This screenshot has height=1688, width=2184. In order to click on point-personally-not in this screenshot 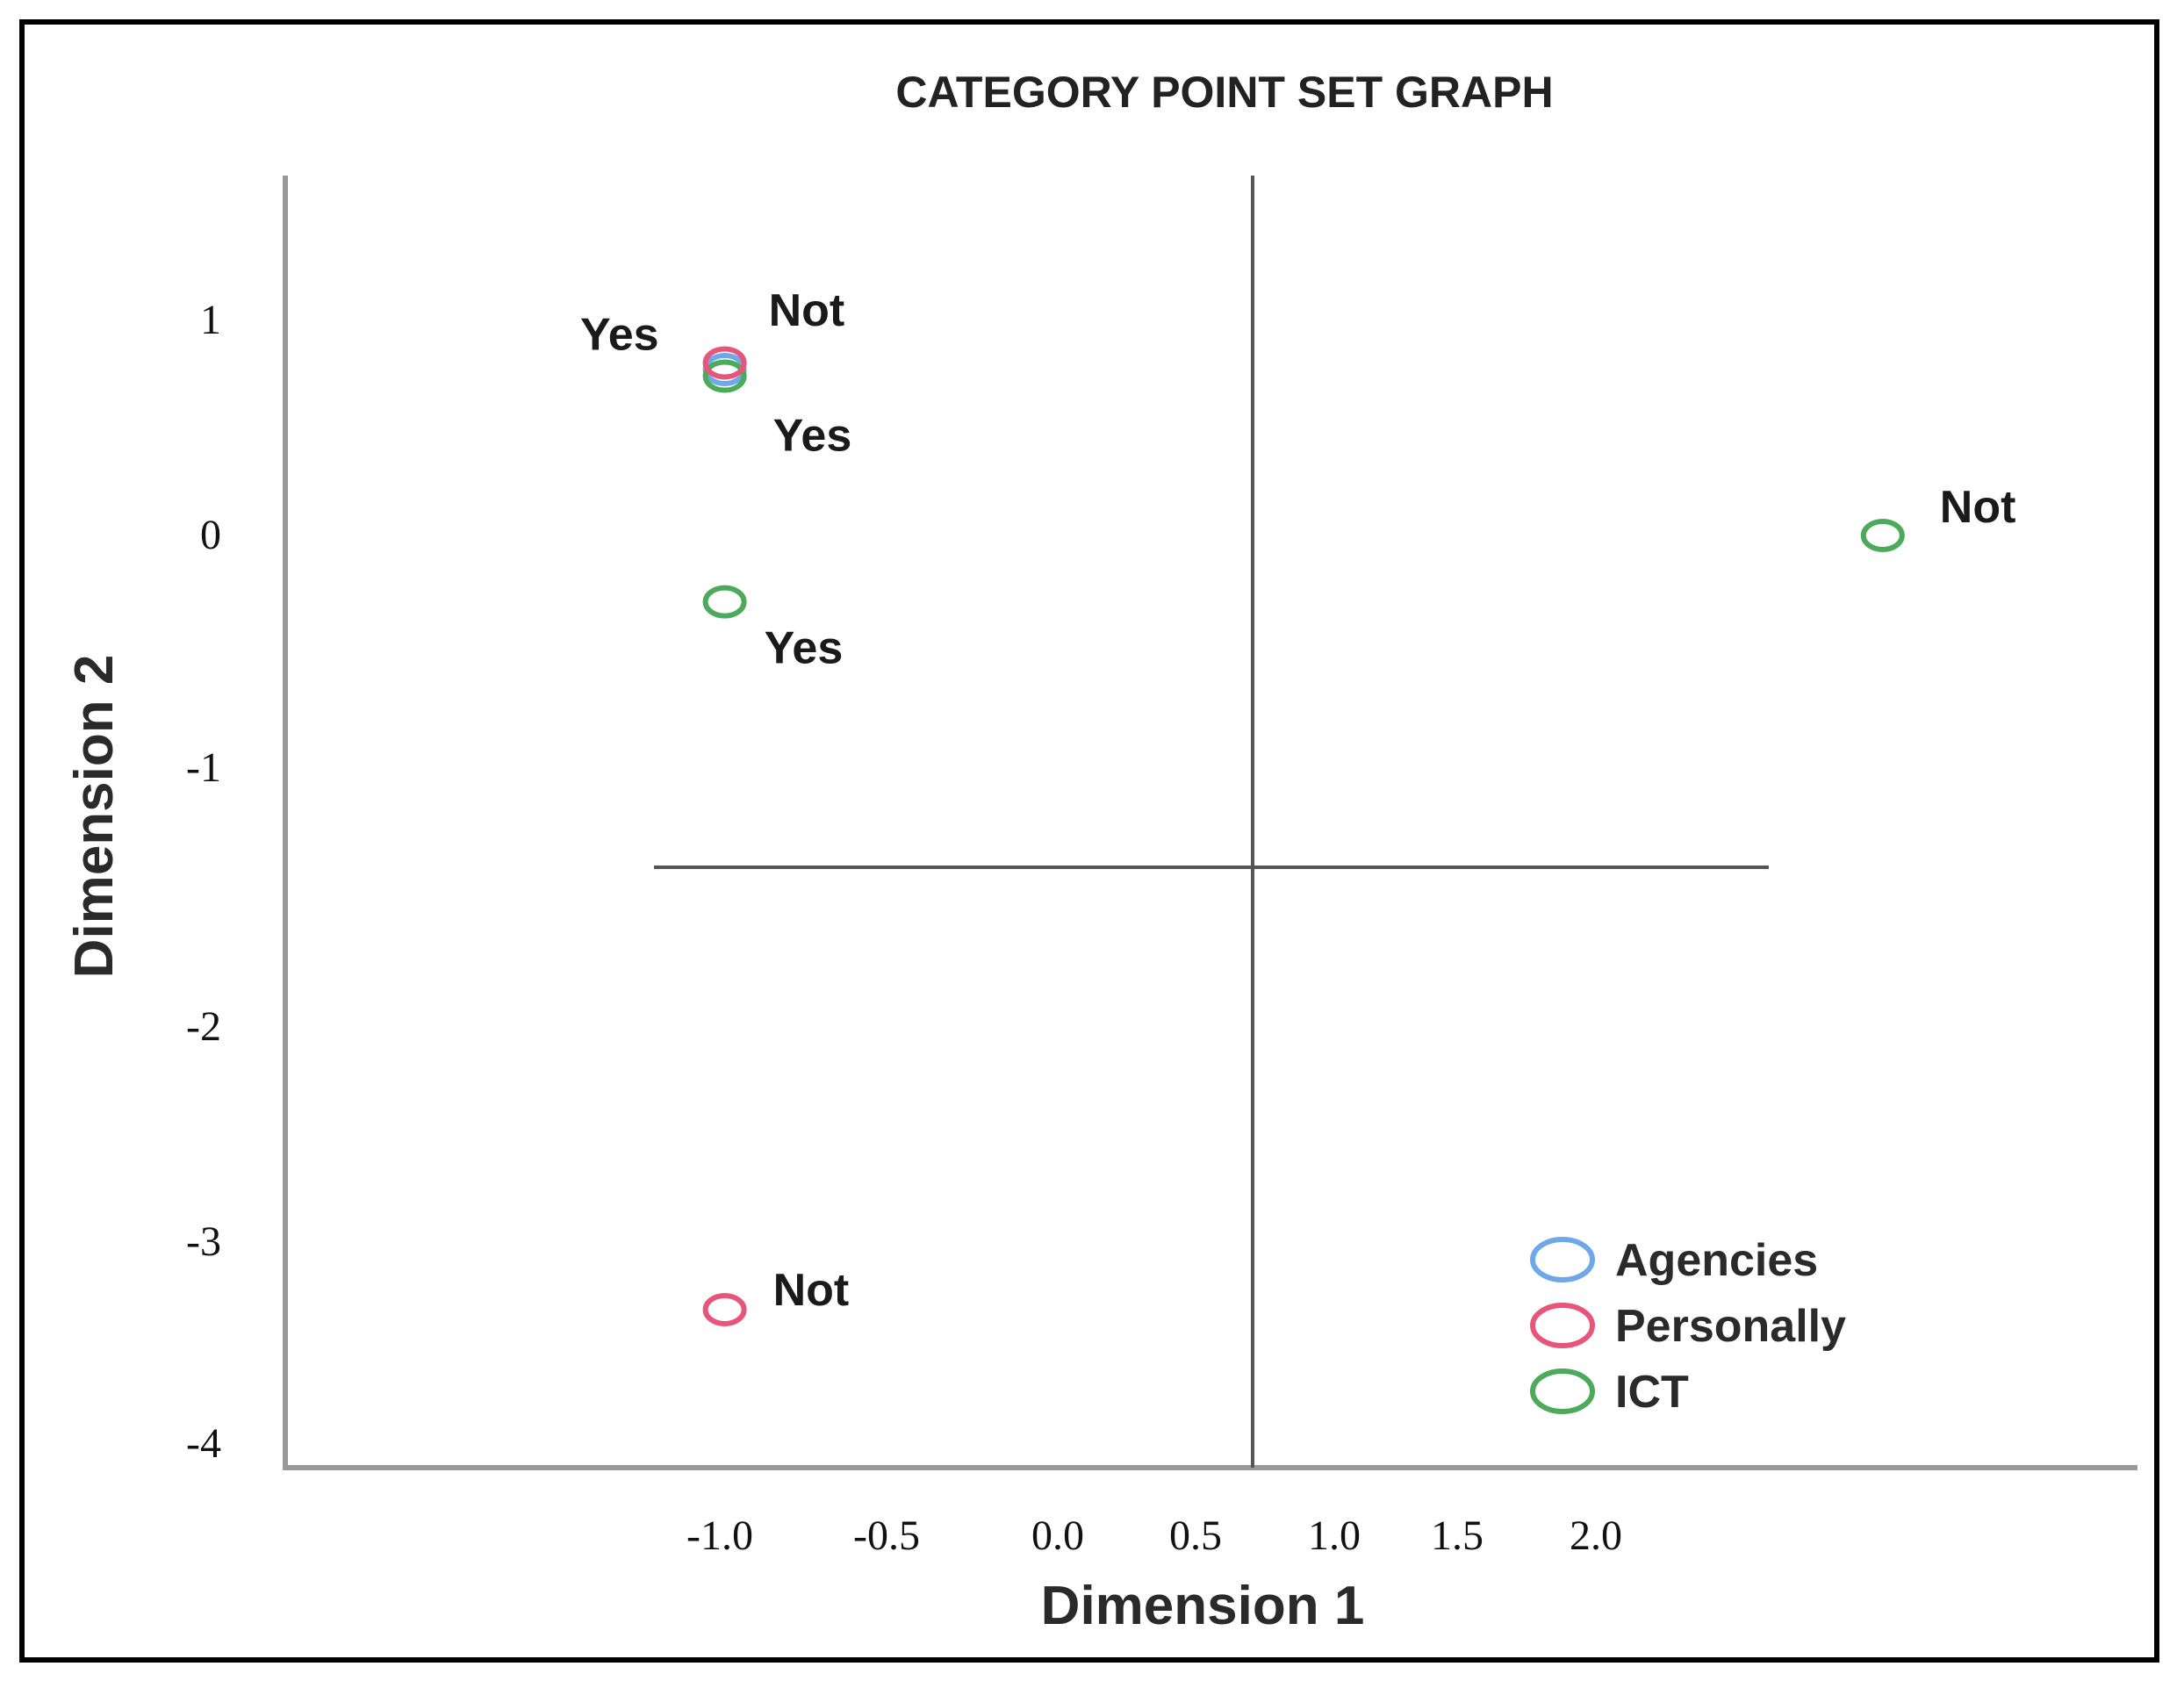, I will do `click(724, 1310)`.